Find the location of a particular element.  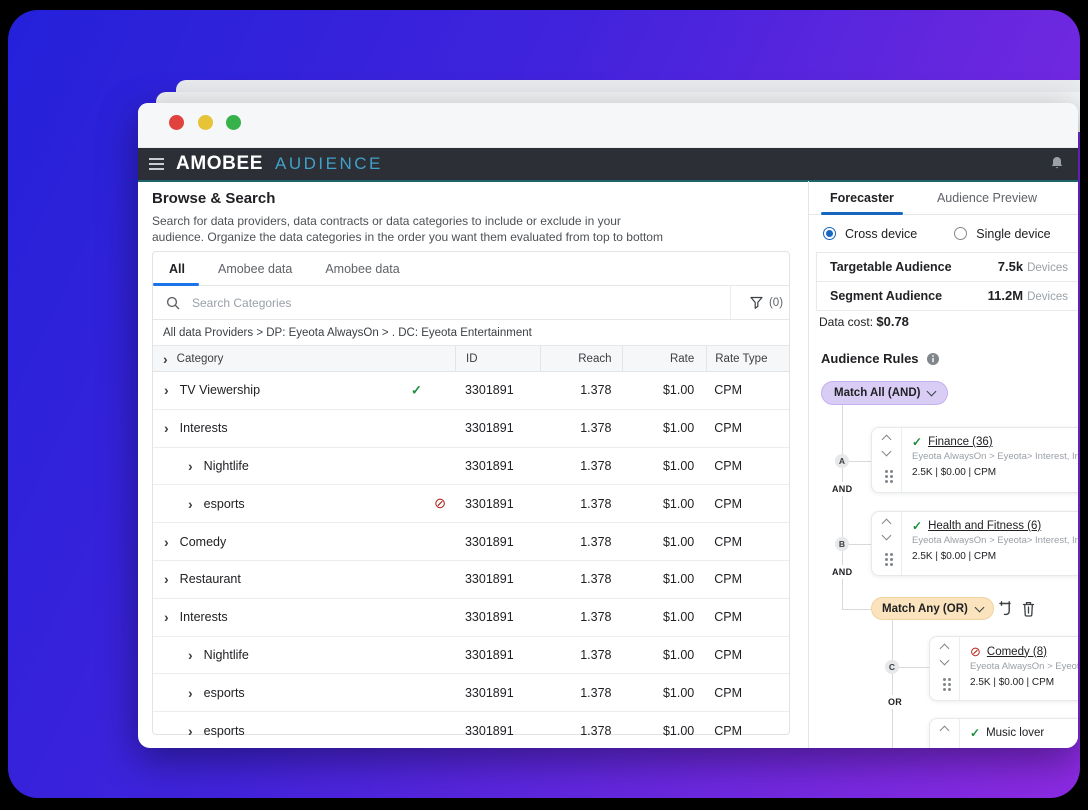

search-row: (0) is located at coordinates (471, 303).